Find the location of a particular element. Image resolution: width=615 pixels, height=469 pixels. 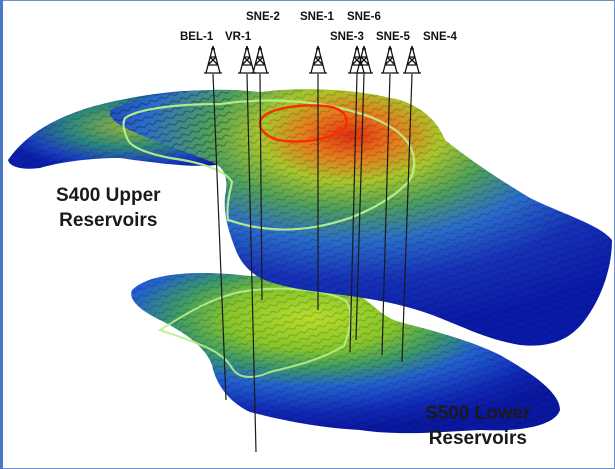

derrick-icons is located at coordinates (312, 59).